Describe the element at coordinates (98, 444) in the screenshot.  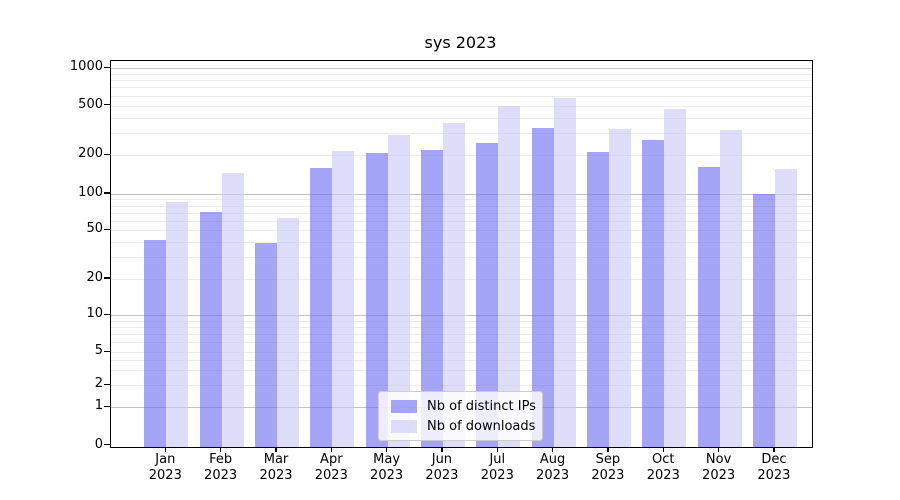
I see `y-tick-label: 0` at that location.